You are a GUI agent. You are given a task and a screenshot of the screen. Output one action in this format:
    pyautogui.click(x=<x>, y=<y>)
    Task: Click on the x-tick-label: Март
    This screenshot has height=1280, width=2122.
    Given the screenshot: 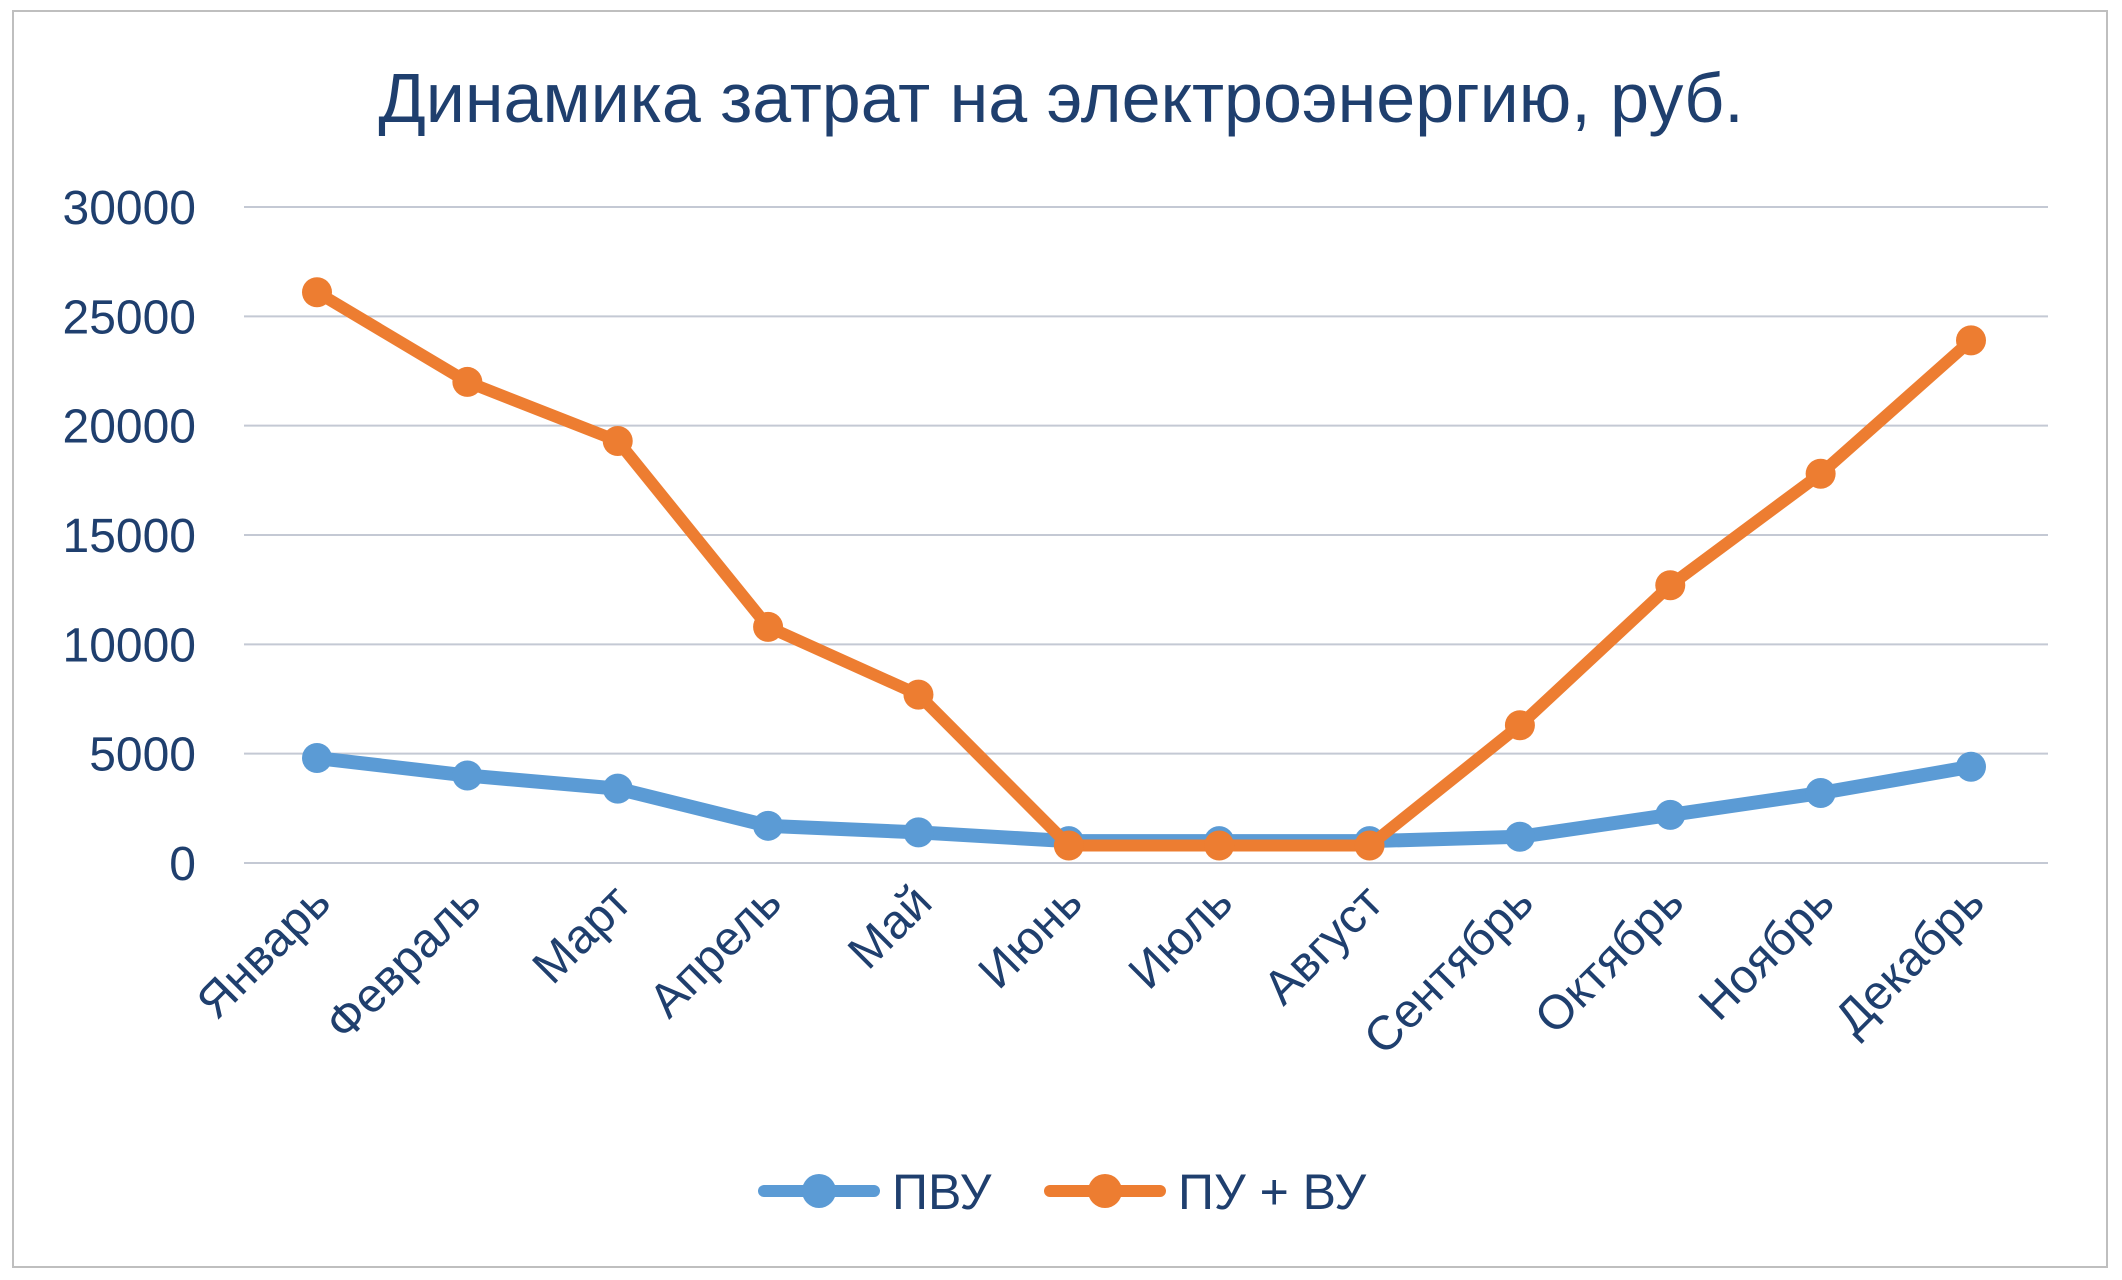 What is the action you would take?
    pyautogui.click(x=582, y=934)
    